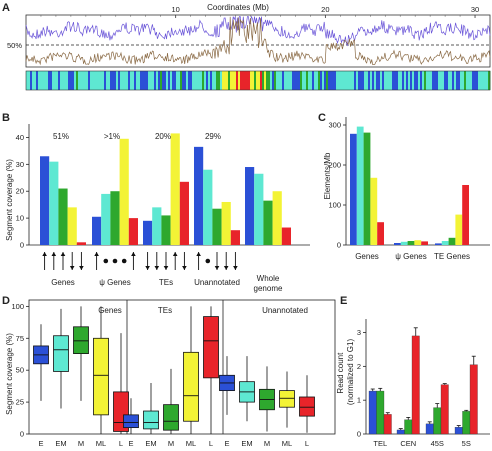  What do you see at coordinates (137, 136) in the screenshot?
I see `panel-b-percent-labels: 51% >1% 20% 29%` at bounding box center [137, 136].